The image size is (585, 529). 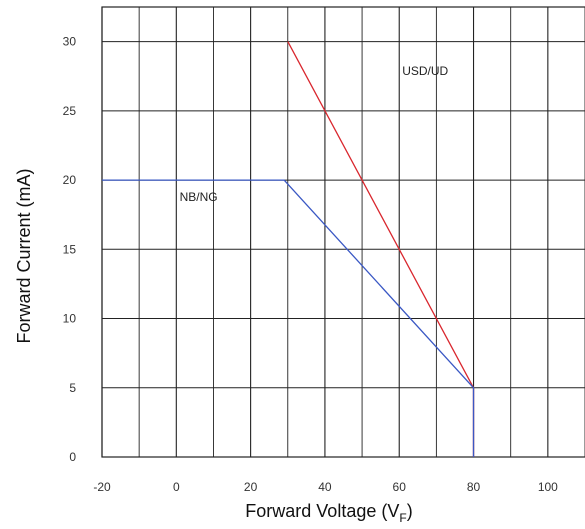 I want to click on series-label: NB/NG, so click(x=199, y=197).